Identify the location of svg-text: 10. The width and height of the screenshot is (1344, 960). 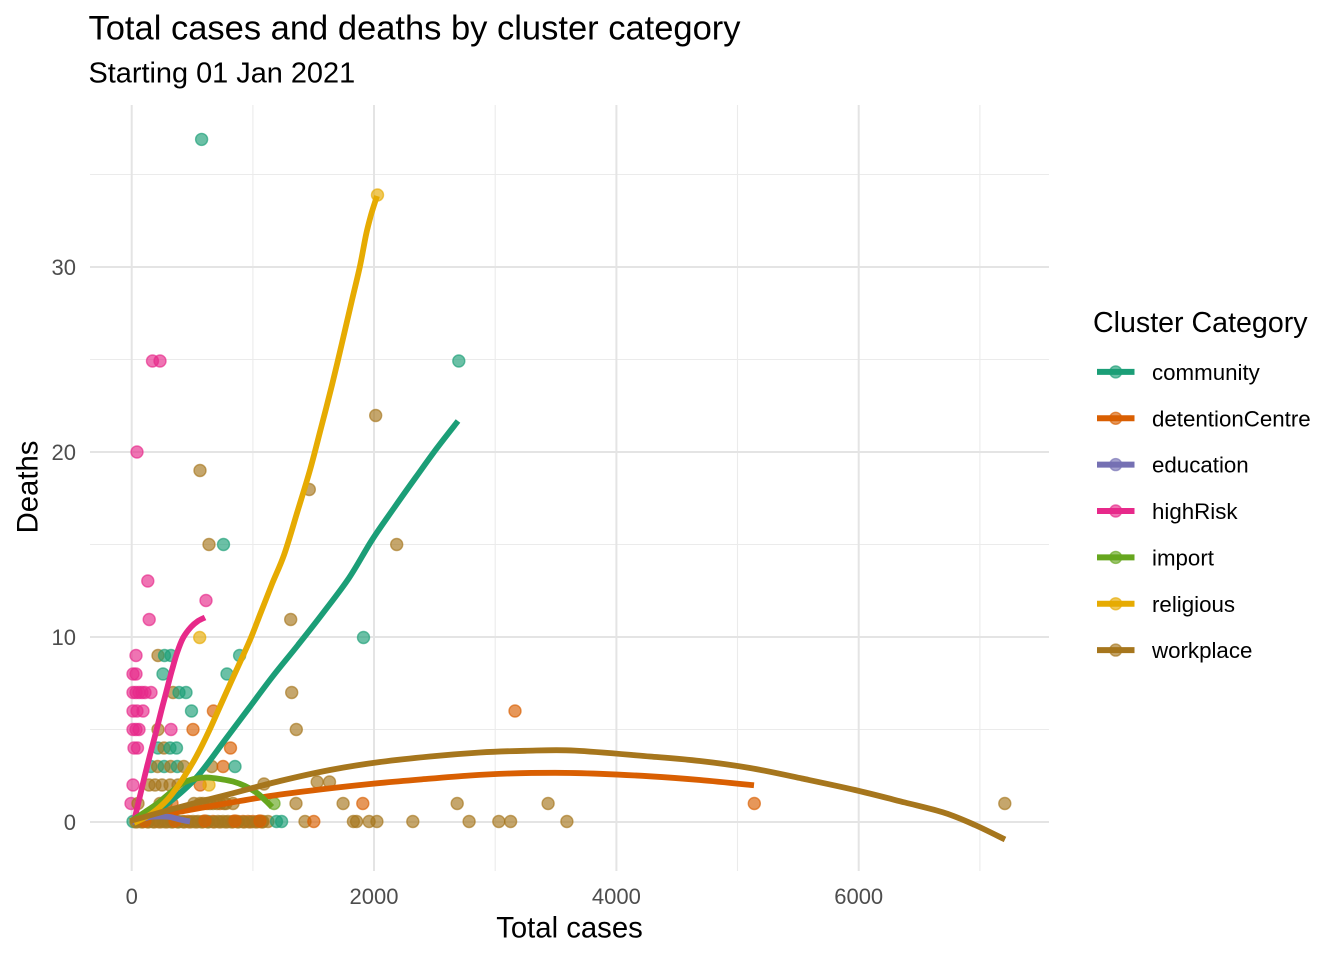
(64, 637).